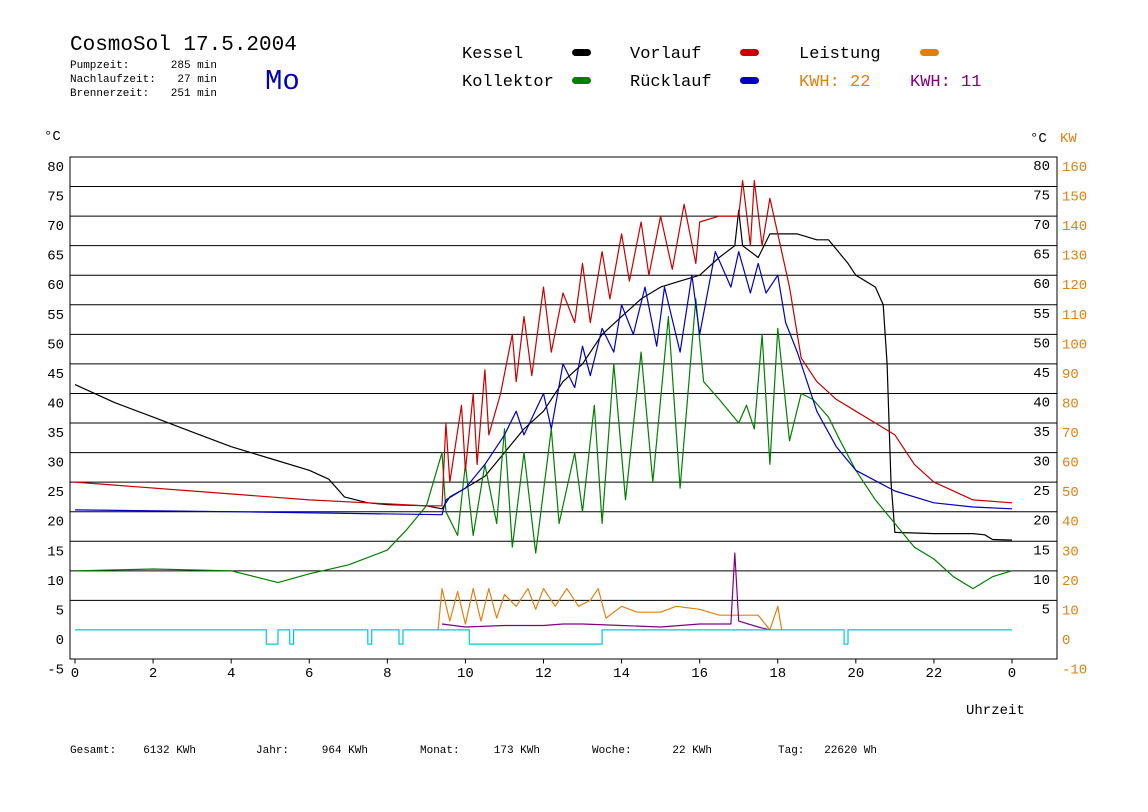 The width and height of the screenshot is (1148, 812). What do you see at coordinates (1041, 403) in the screenshot?
I see `y-tick-label-right: 40` at bounding box center [1041, 403].